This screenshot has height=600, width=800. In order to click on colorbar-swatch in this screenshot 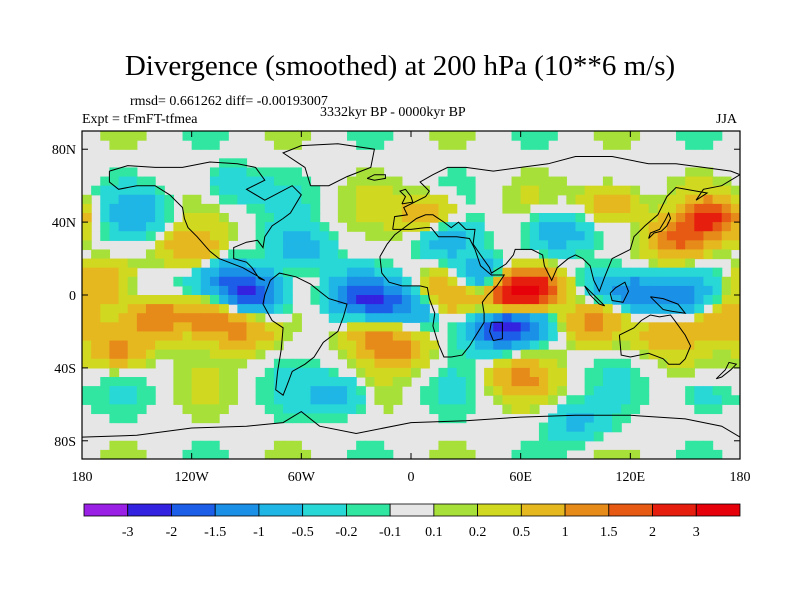, I will do `click(106, 510)`.